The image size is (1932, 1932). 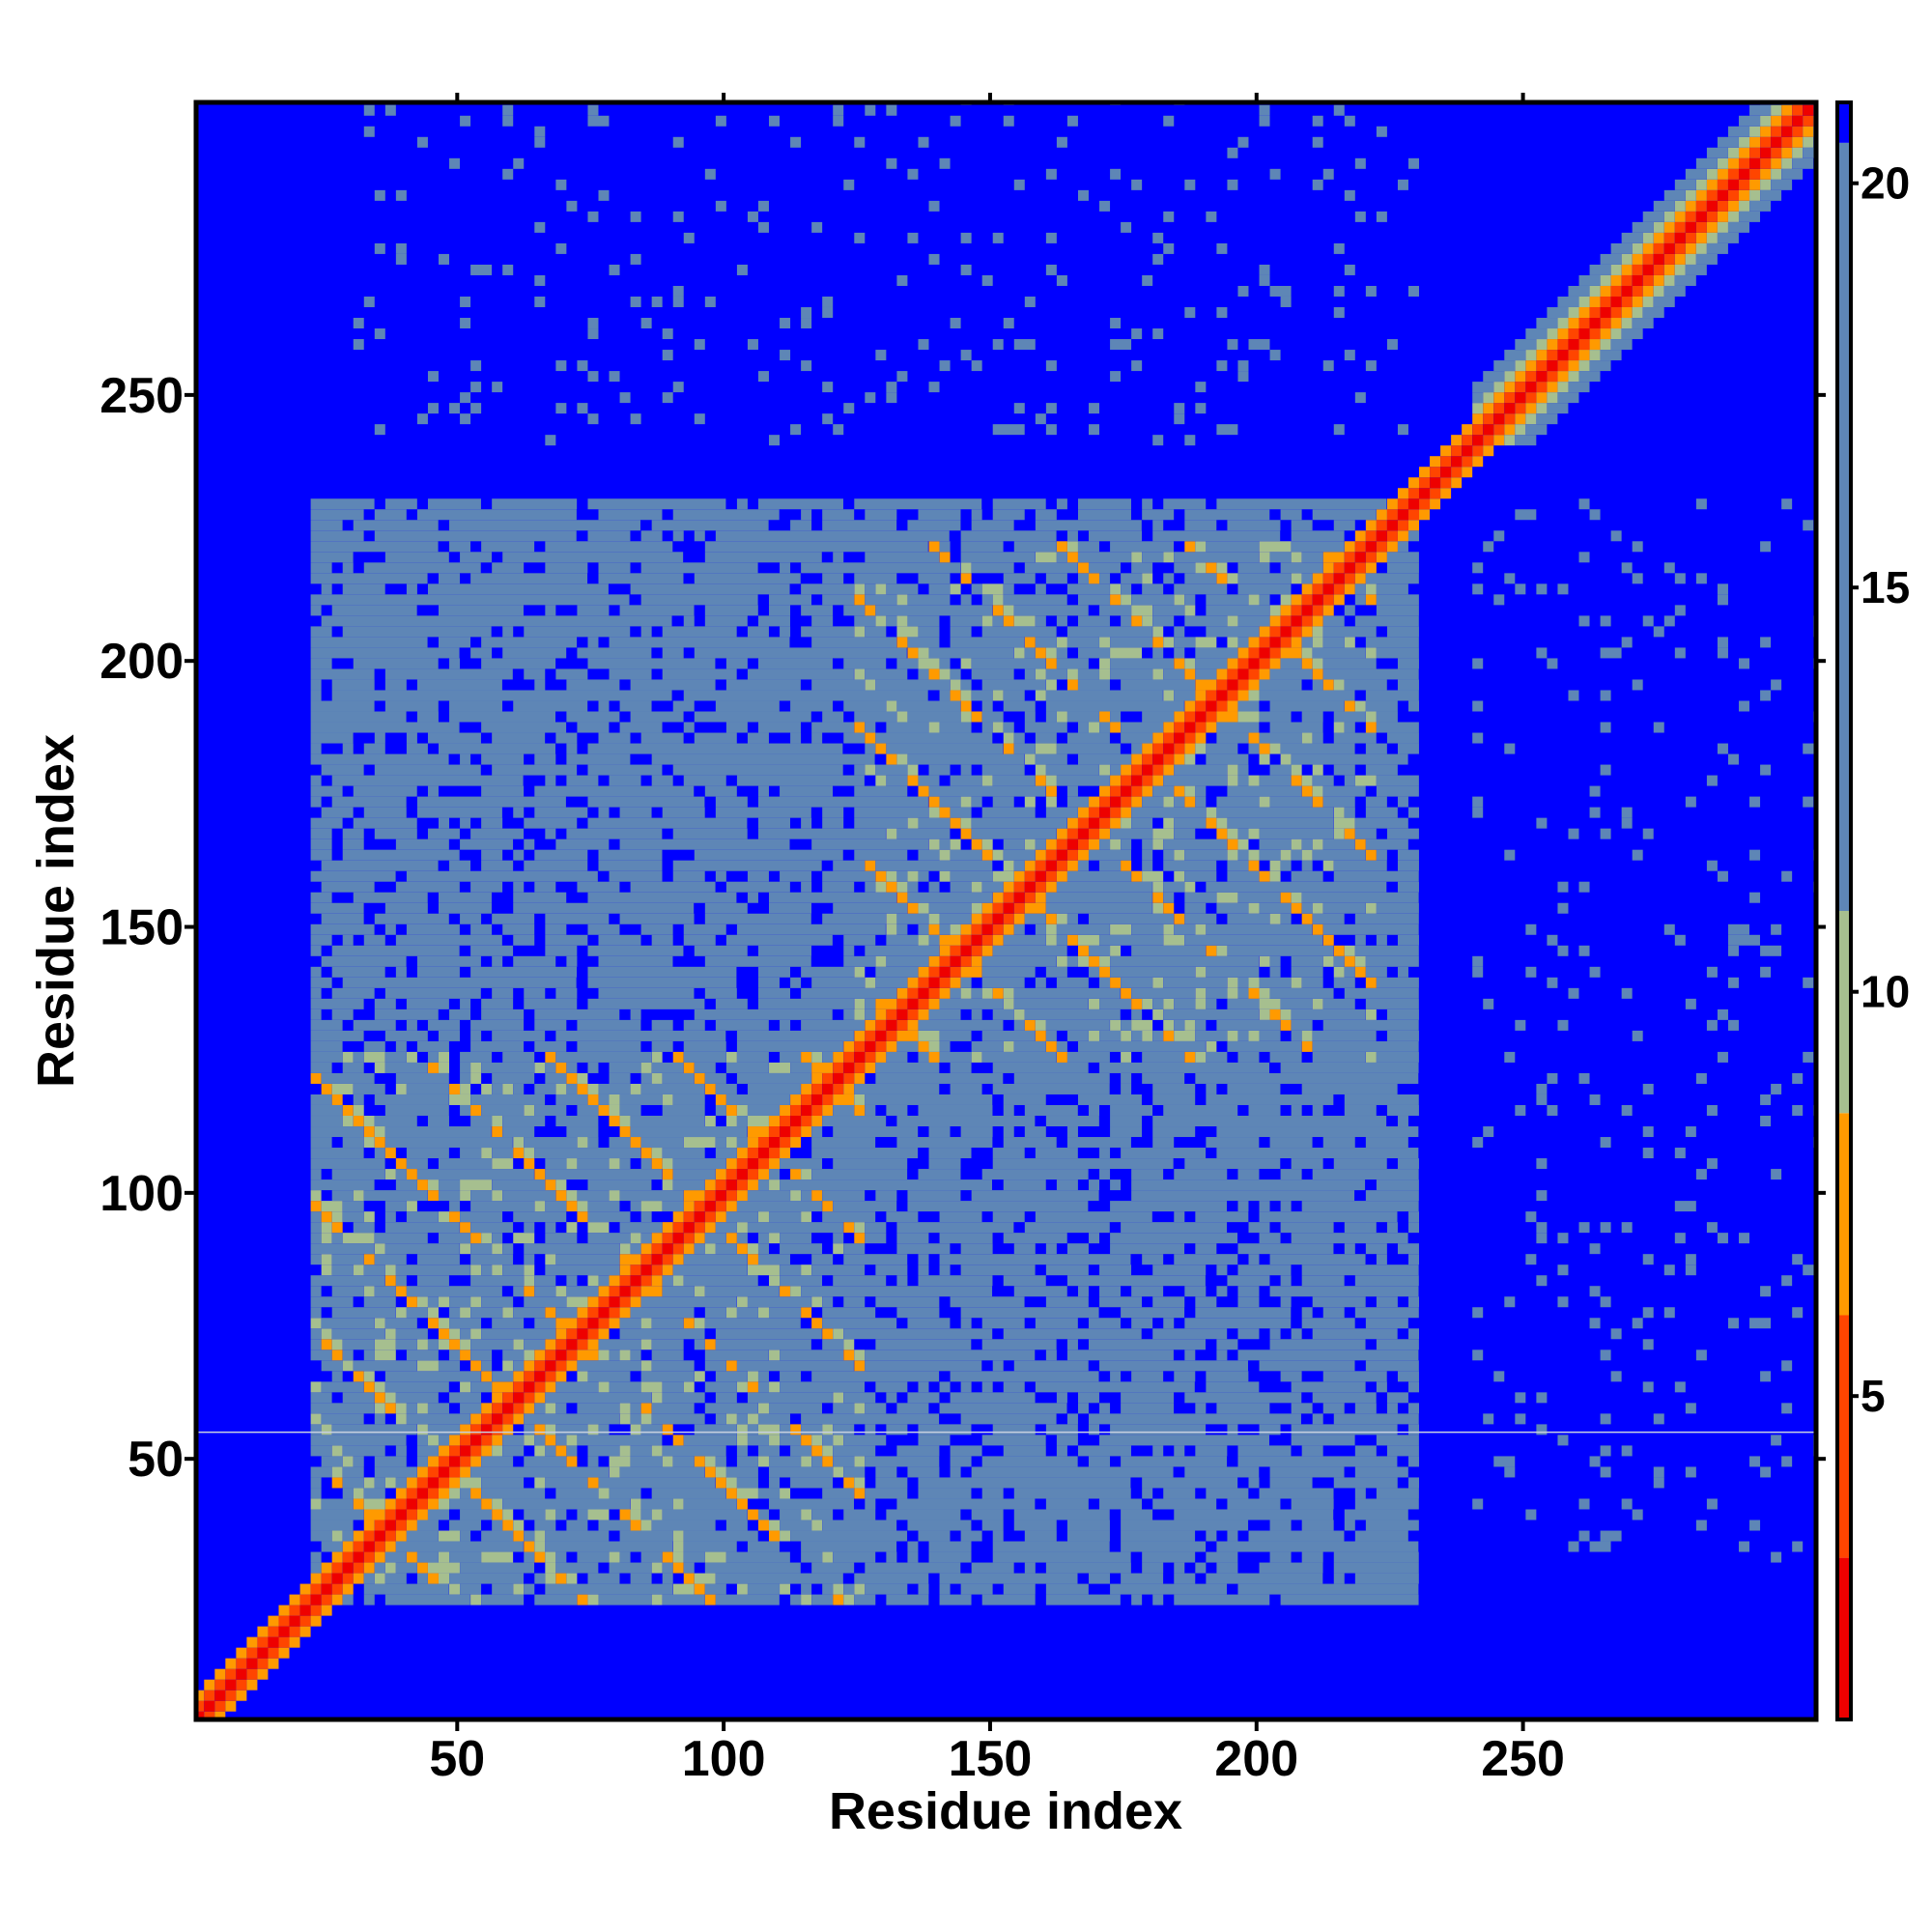 I want to click on y-tick-label: 100, so click(x=141, y=1194).